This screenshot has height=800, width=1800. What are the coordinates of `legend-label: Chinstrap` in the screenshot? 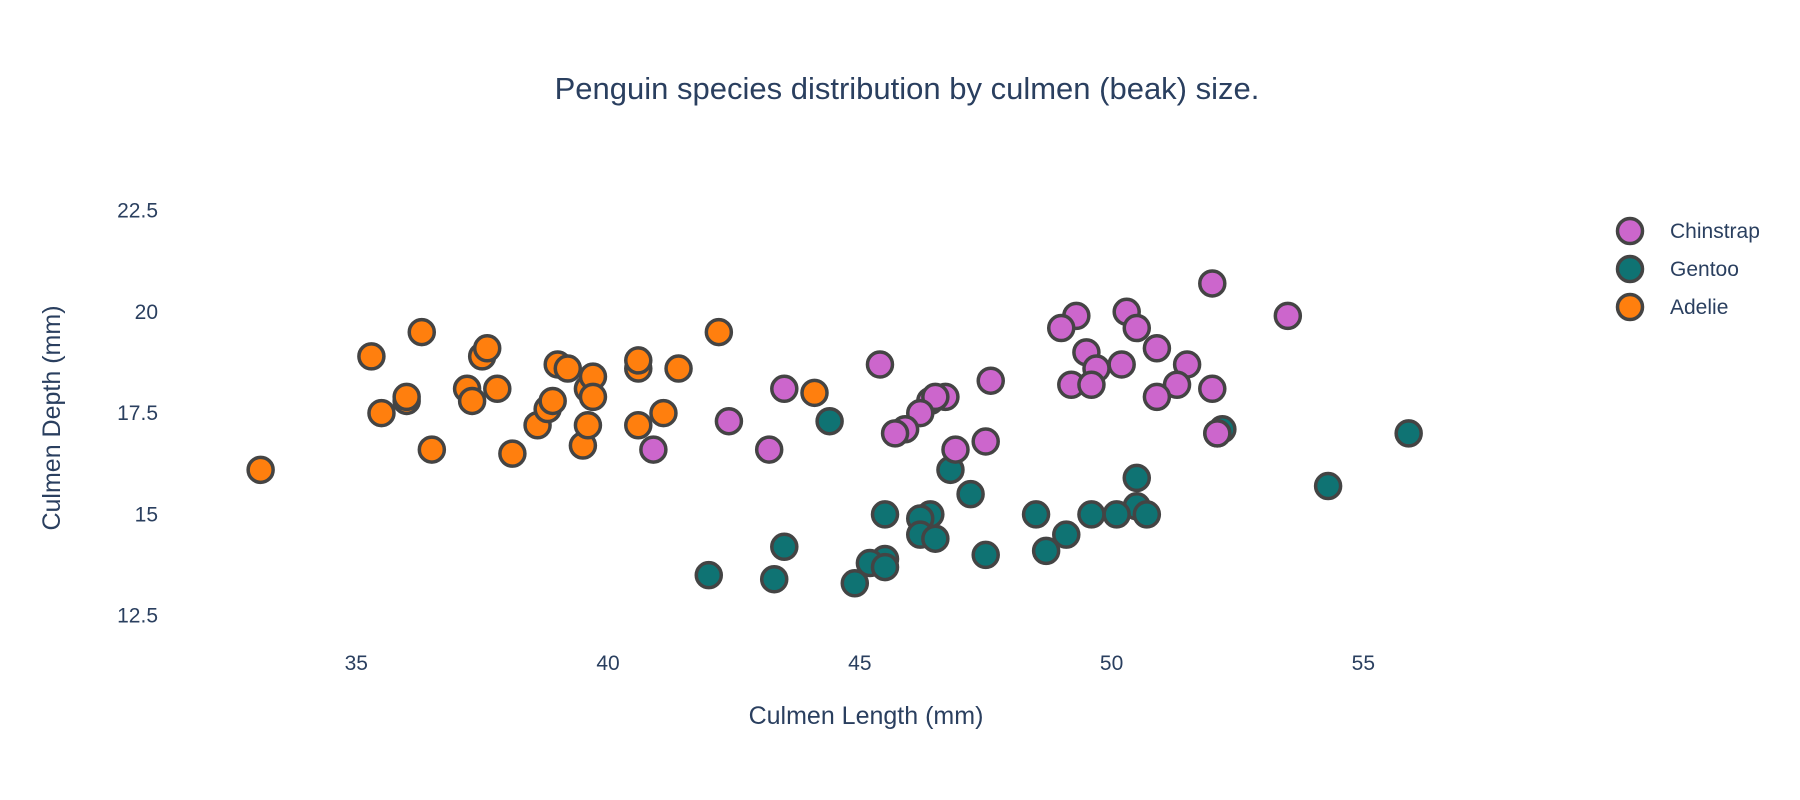 It's located at (1715, 231).